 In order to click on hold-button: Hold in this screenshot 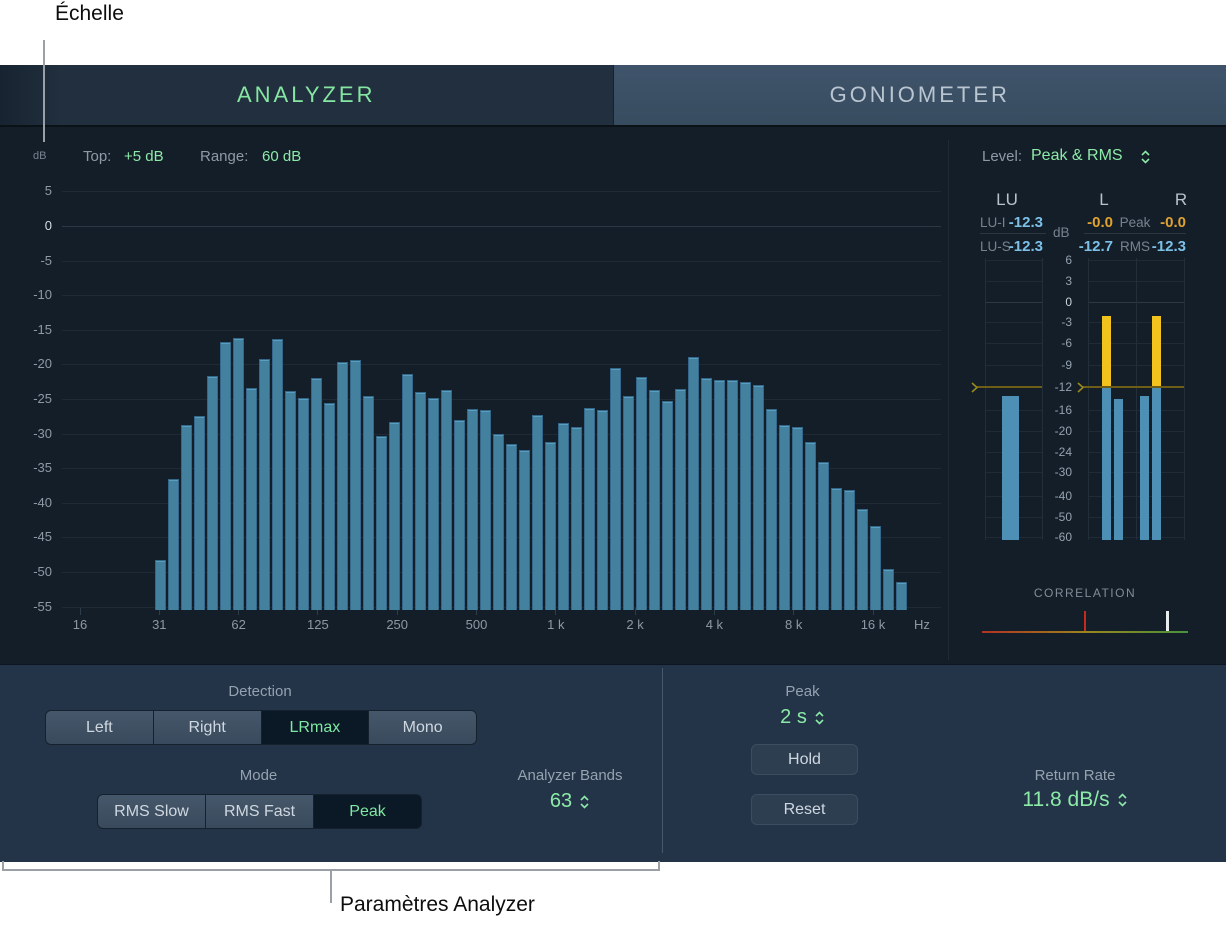, I will do `click(804, 759)`.